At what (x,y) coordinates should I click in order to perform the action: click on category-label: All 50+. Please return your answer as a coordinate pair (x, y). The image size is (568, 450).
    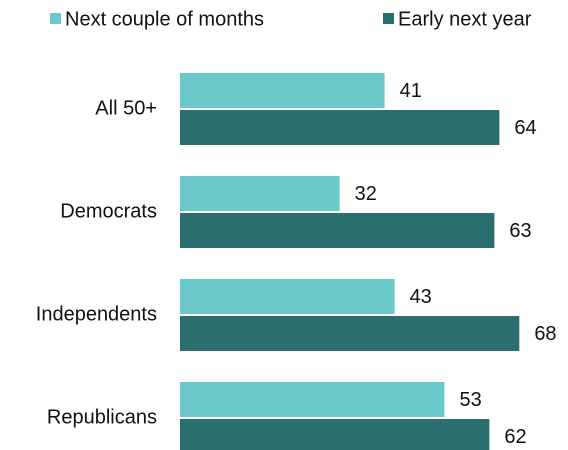
    Looking at the image, I should click on (126, 108).